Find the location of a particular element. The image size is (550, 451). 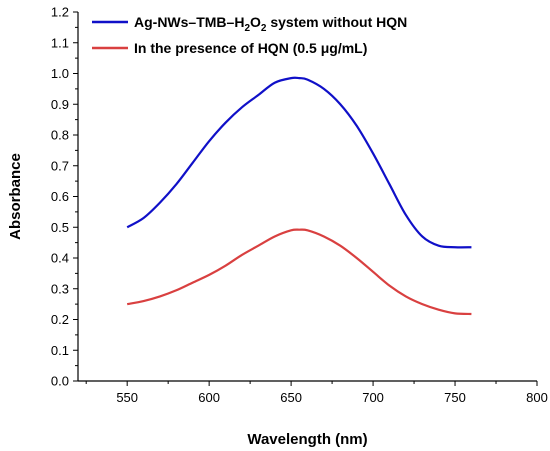

y-tick-label: 1.0 is located at coordinates (60, 73).